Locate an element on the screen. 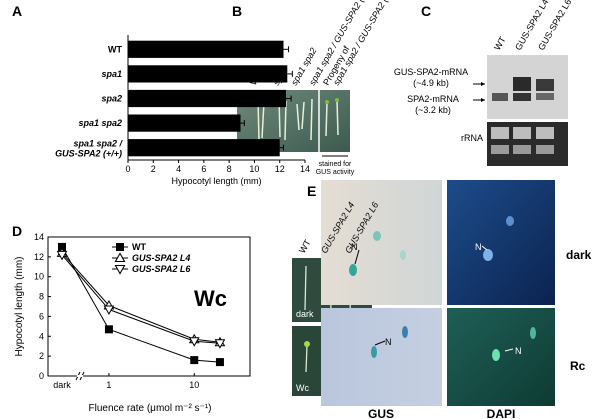  panel-label: A is located at coordinates (17, 11).